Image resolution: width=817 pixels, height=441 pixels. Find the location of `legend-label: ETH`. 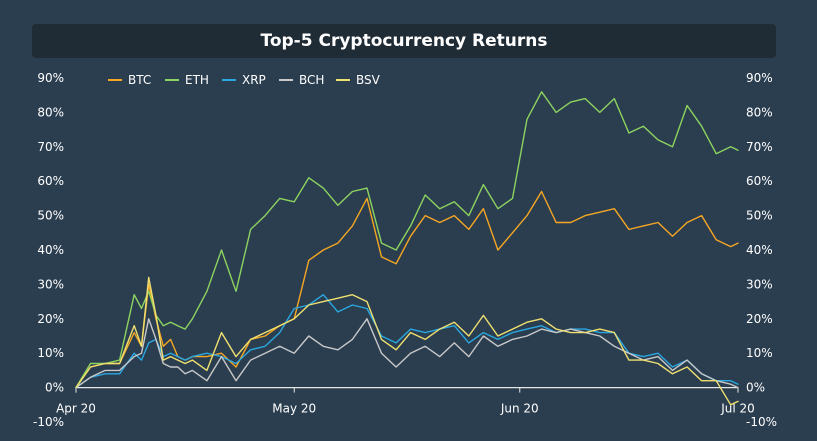

legend-label: ETH is located at coordinates (197, 80).